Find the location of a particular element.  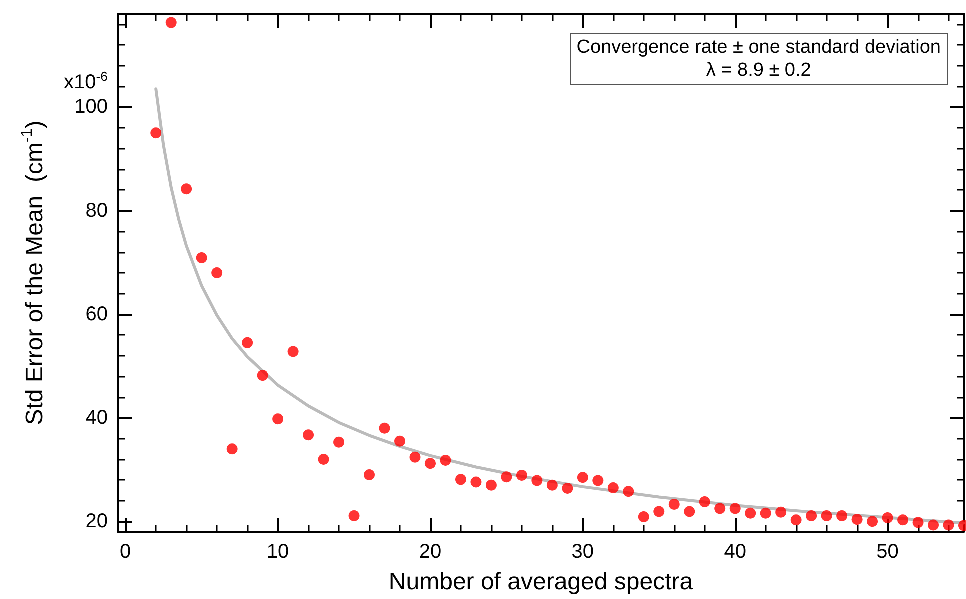

x-tick-label: 0 is located at coordinates (126, 552).